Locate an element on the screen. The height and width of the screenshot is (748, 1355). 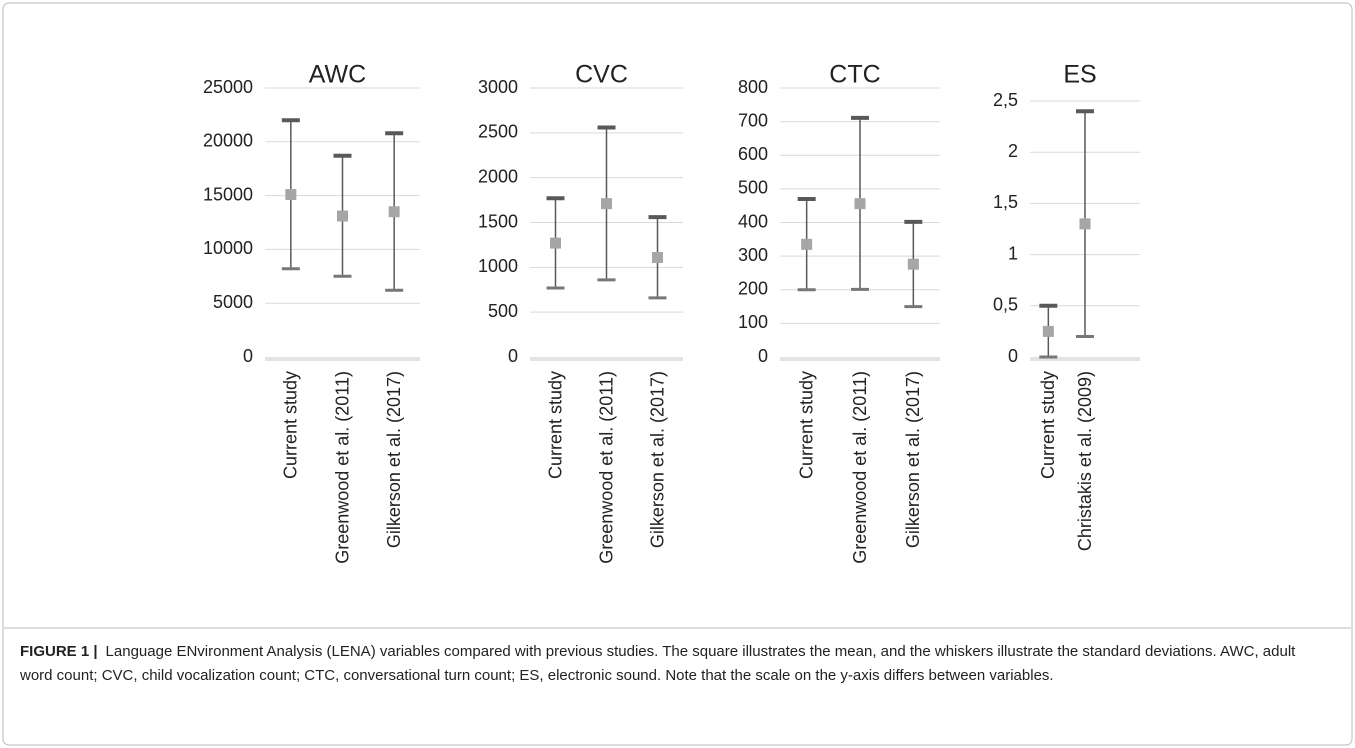
y-tick-label: 25000 is located at coordinates (228, 87).